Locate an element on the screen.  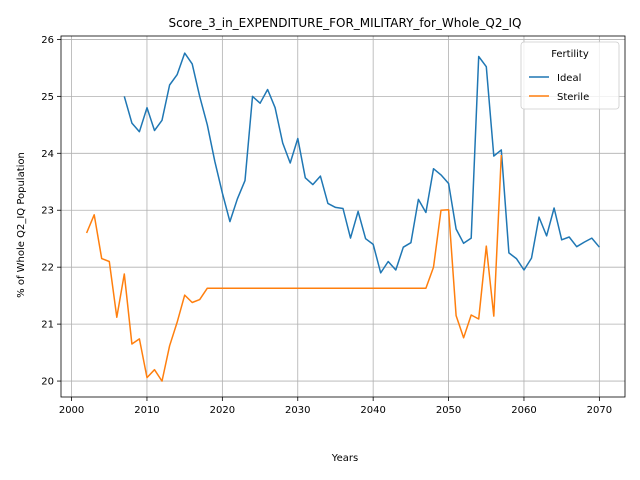
legend-label: Ideal is located at coordinates (569, 78).